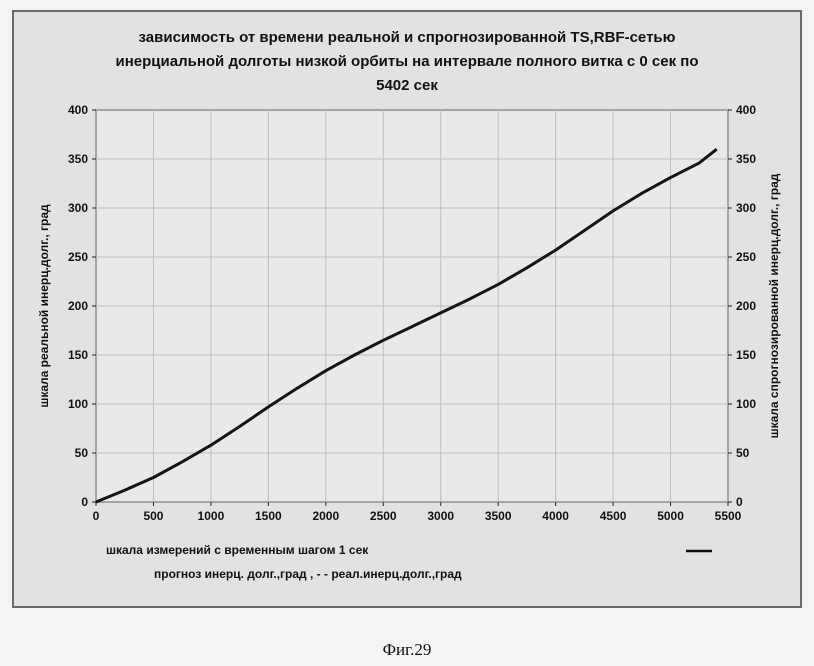 This screenshot has height=666, width=814. What do you see at coordinates (237, 550) in the screenshot?
I see `x-axis-label: шкала измерений с временным шагом 1 сек` at bounding box center [237, 550].